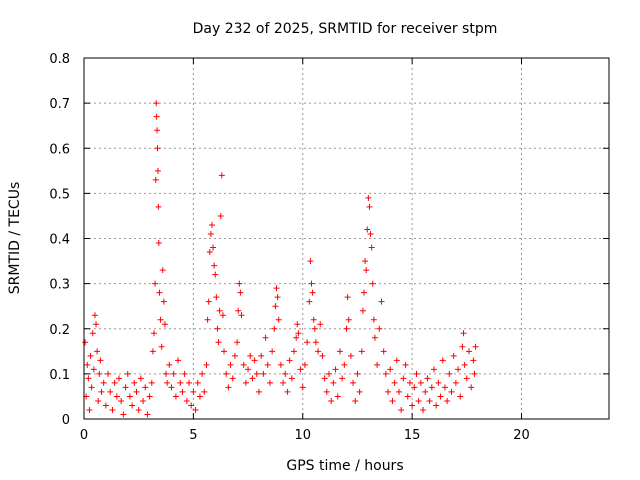 Image resolution: width=640 pixels, height=480 pixels. I want to click on x-tick-label: 10, so click(302, 435).